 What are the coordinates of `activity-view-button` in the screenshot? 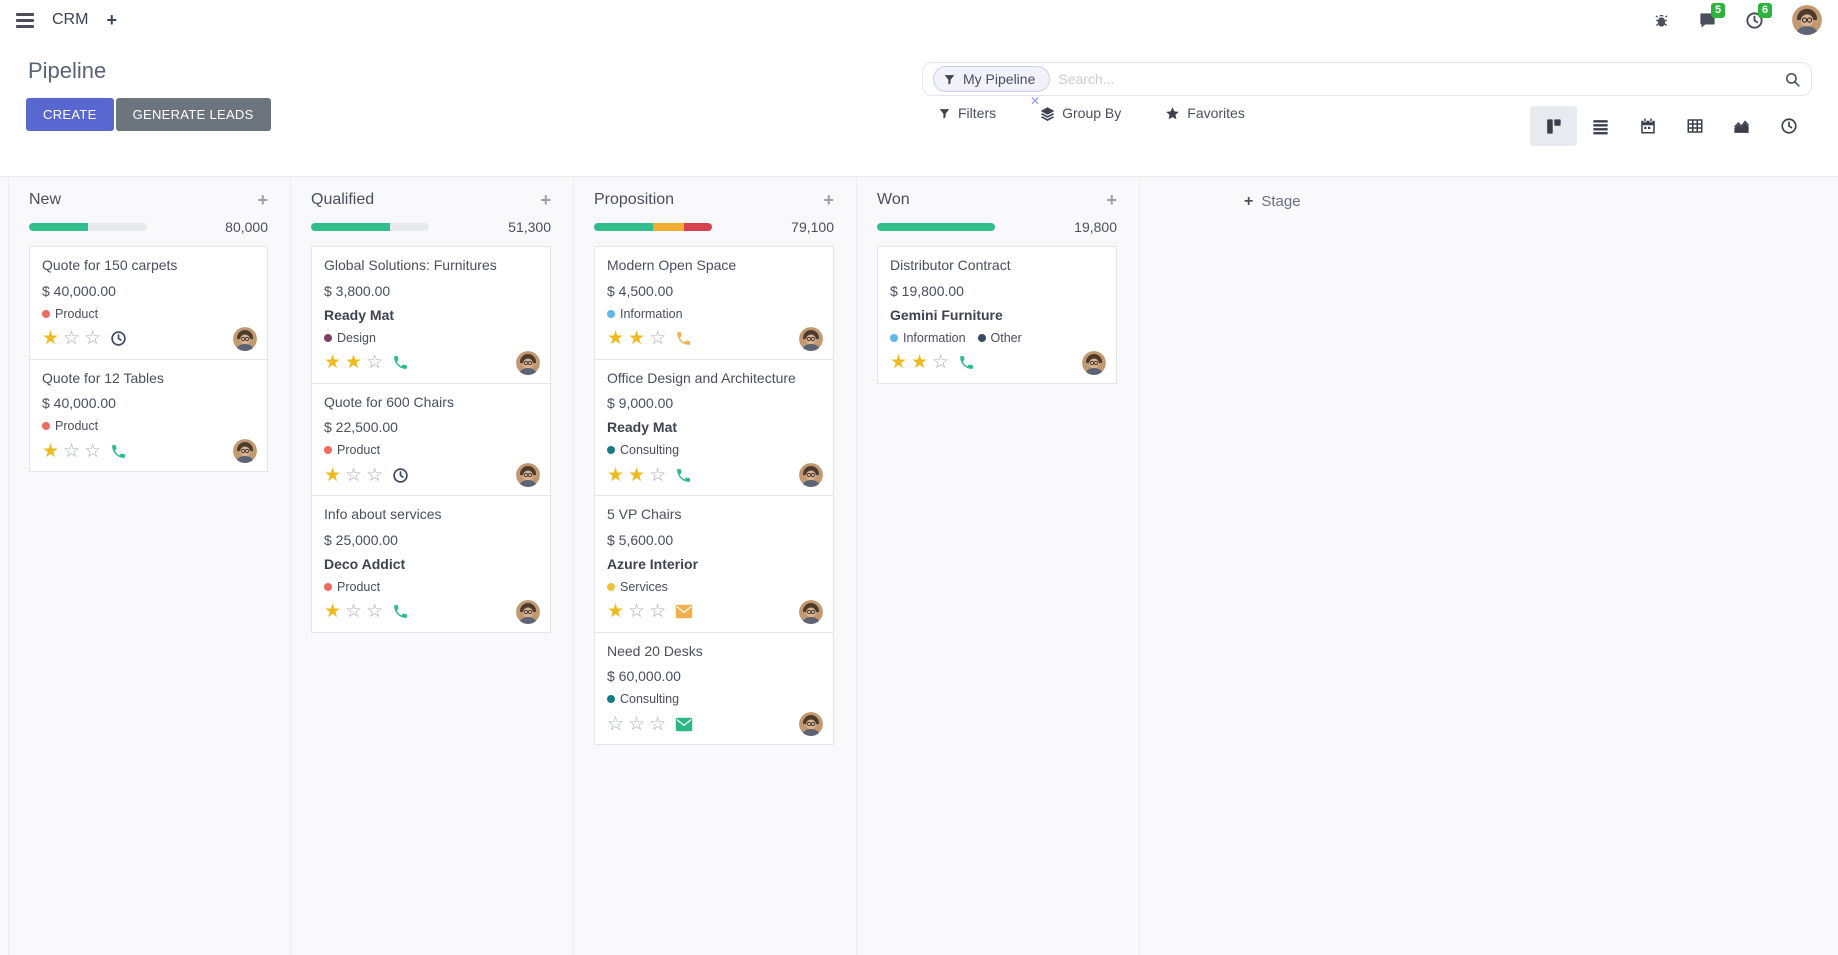 It's located at (1788, 126).